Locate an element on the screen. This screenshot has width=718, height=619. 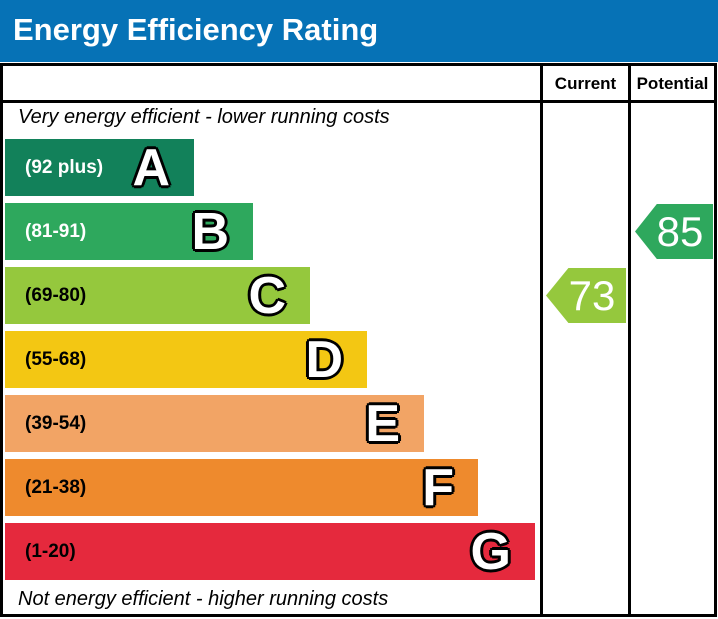
potential-rating-arrow: 85 is located at coordinates (674, 231).